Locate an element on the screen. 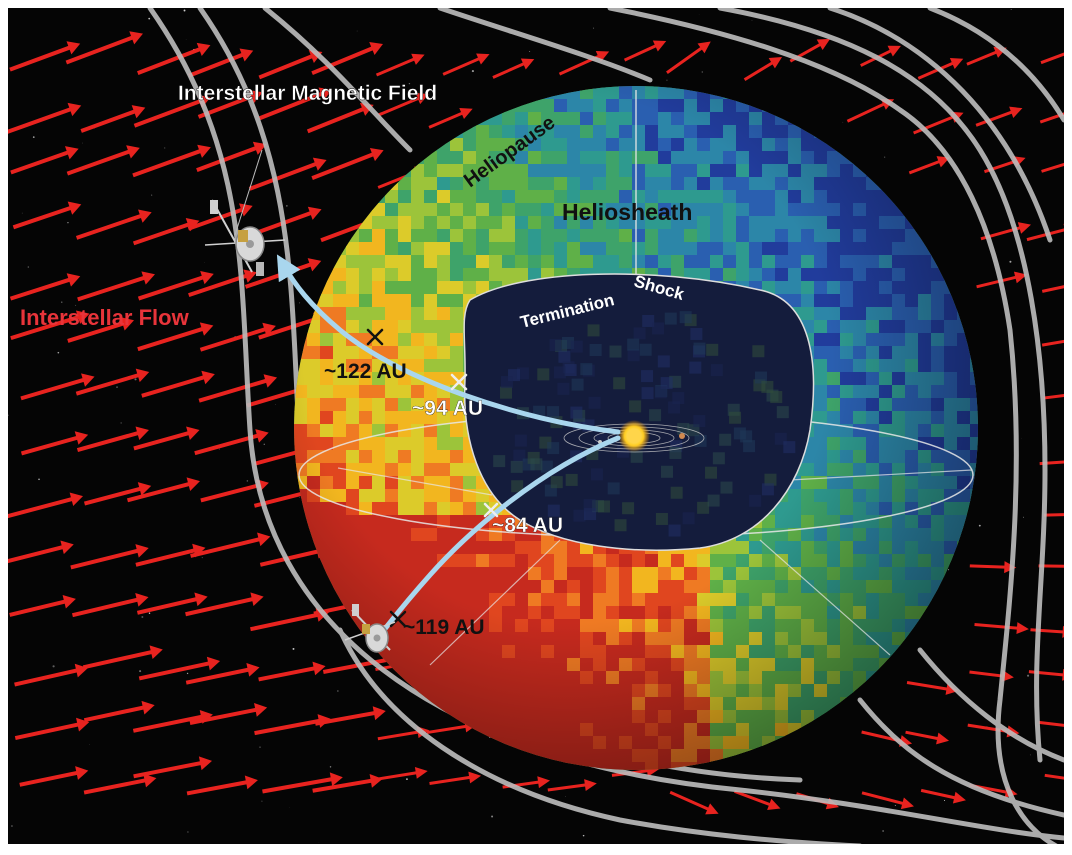 This screenshot has width=1072, height=855. voyager-2-trajectory is located at coordinates (501, 534).